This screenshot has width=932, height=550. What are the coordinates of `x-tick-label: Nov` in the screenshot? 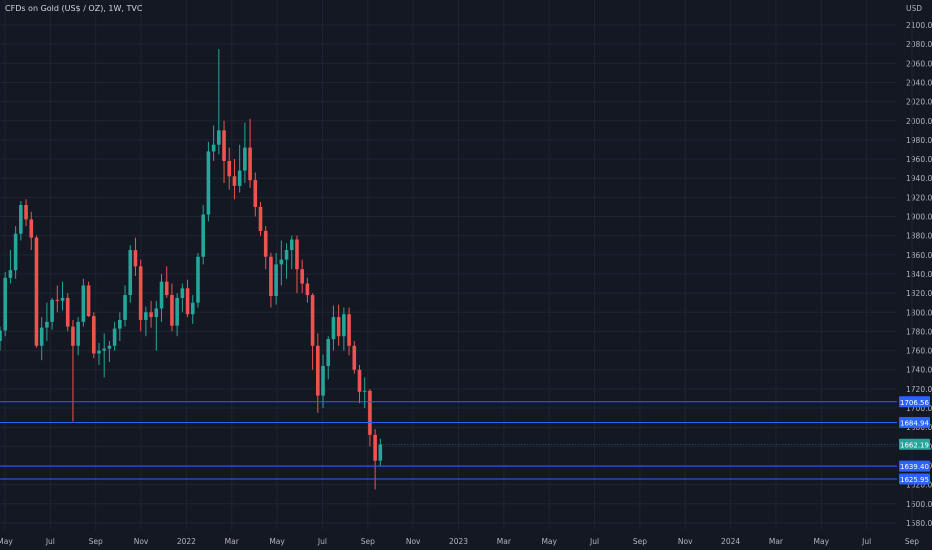 It's located at (685, 541).